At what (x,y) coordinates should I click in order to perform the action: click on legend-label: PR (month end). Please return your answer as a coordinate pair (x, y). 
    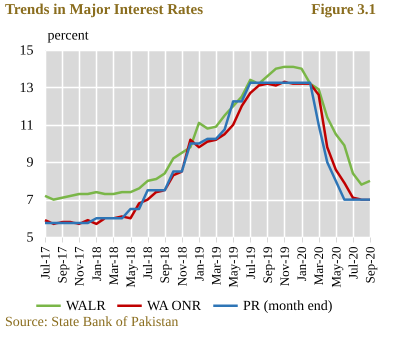
    Looking at the image, I should click on (288, 306).